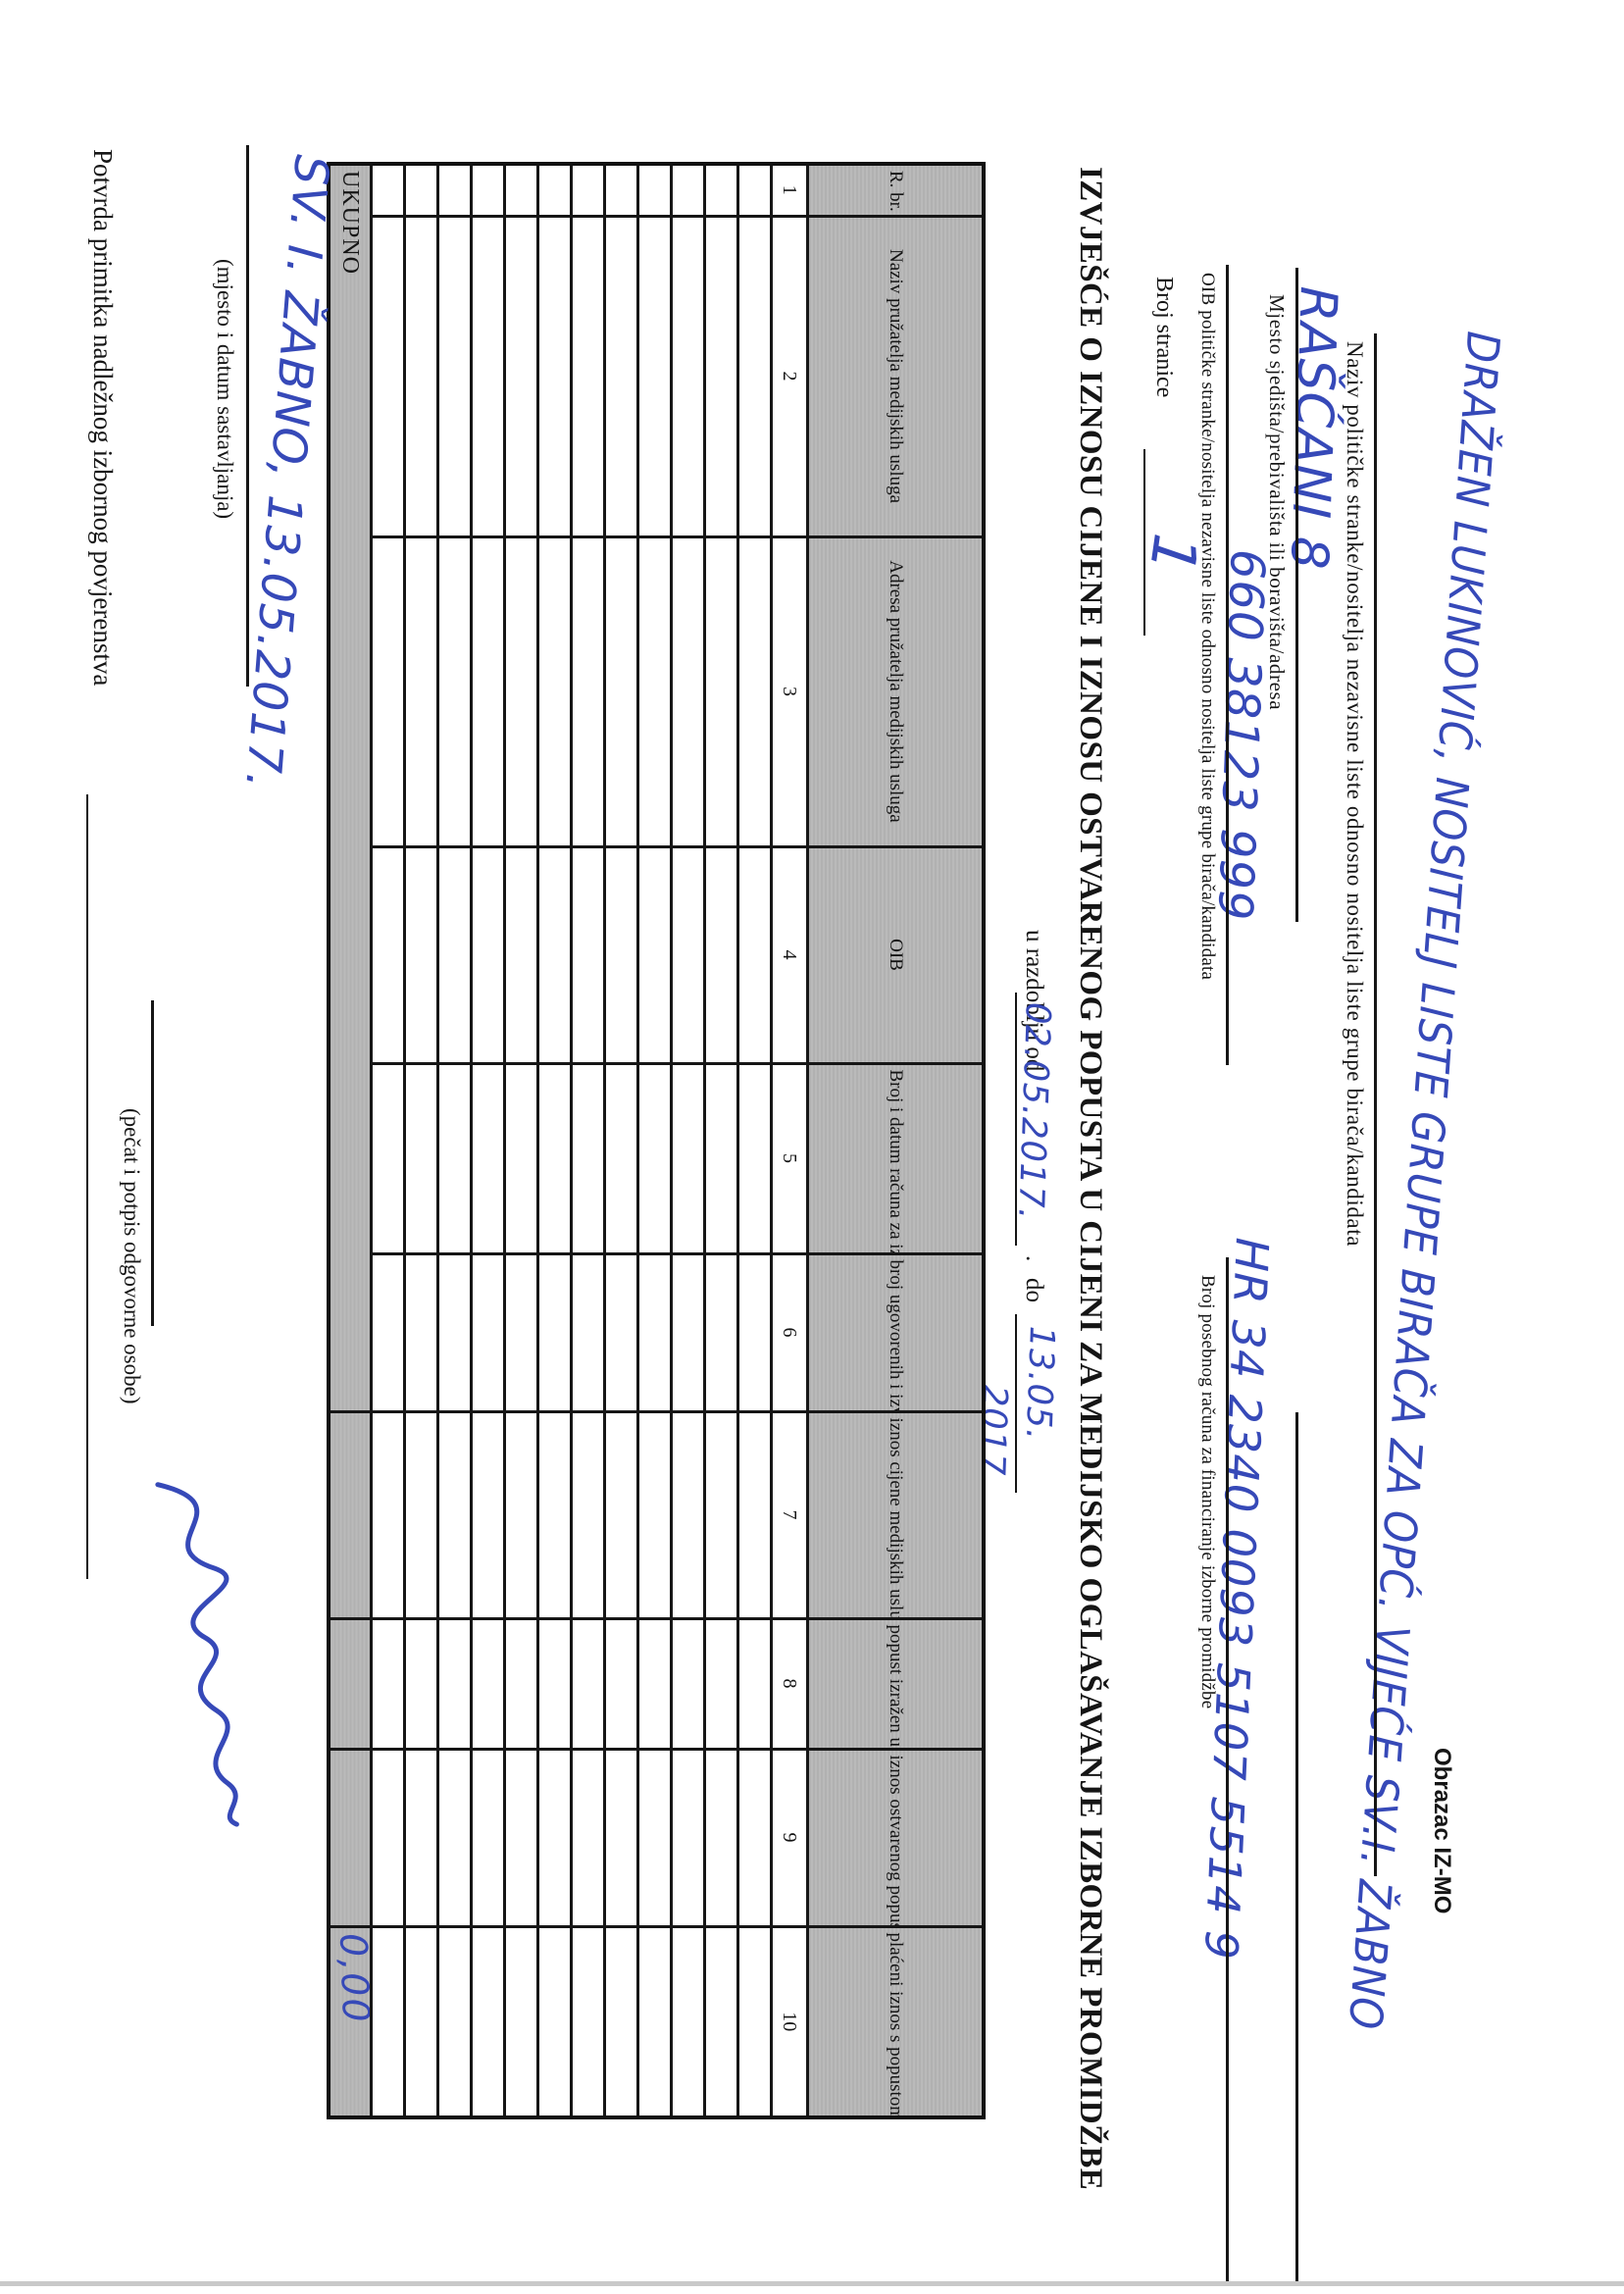 This screenshot has width=1624, height=2294. What do you see at coordinates (1173, 554) in the screenshot?
I see `handwritten-page-number: 1` at bounding box center [1173, 554].